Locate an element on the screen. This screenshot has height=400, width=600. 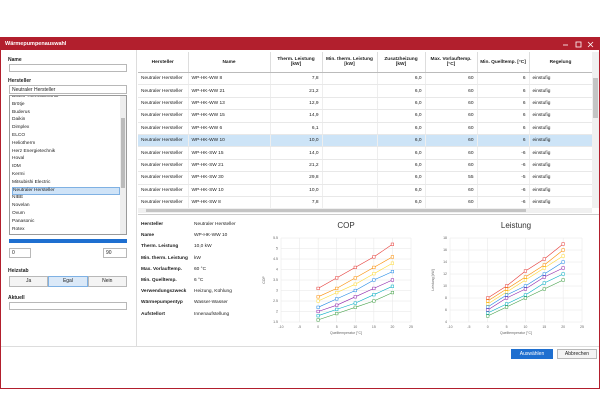
y-tick-label: 3 is located at coordinates (277, 291).